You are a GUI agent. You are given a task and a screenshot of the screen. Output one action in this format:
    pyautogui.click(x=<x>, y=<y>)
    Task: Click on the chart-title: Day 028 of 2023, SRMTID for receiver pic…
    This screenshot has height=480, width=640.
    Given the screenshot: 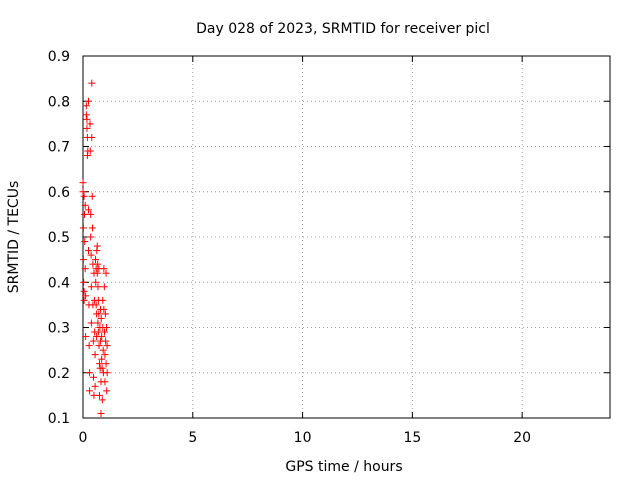 What is the action you would take?
    pyautogui.click(x=343, y=29)
    